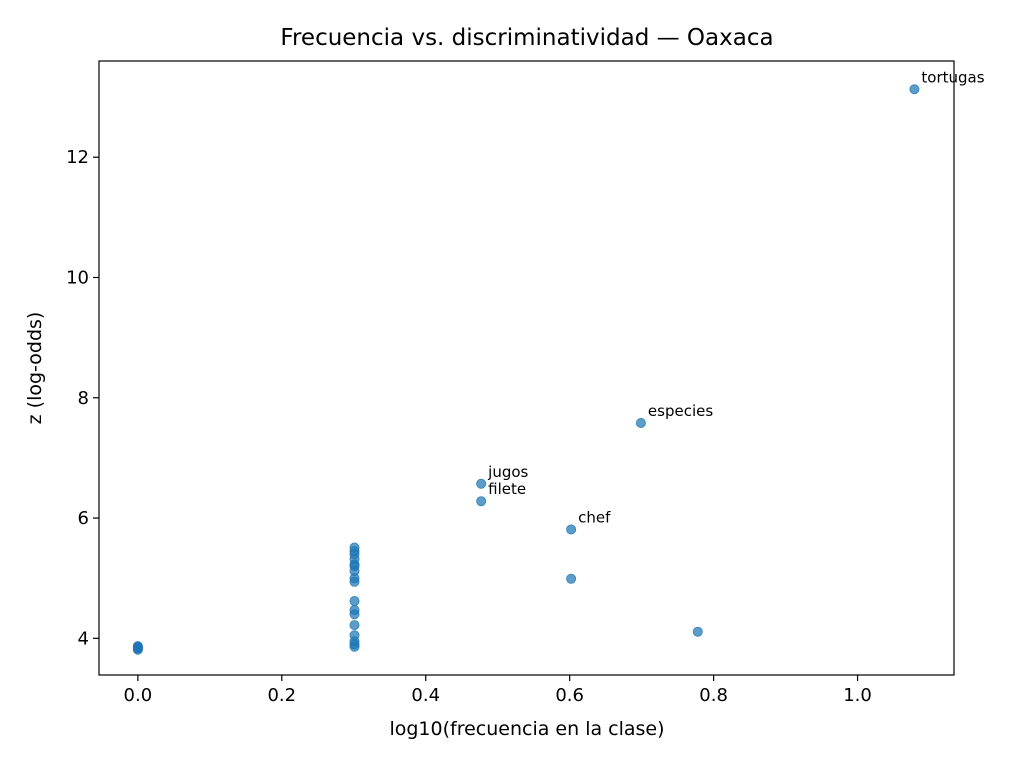  Describe the element at coordinates (35, 368) in the screenshot. I see `y-axis-label: z (log-odds)` at that location.